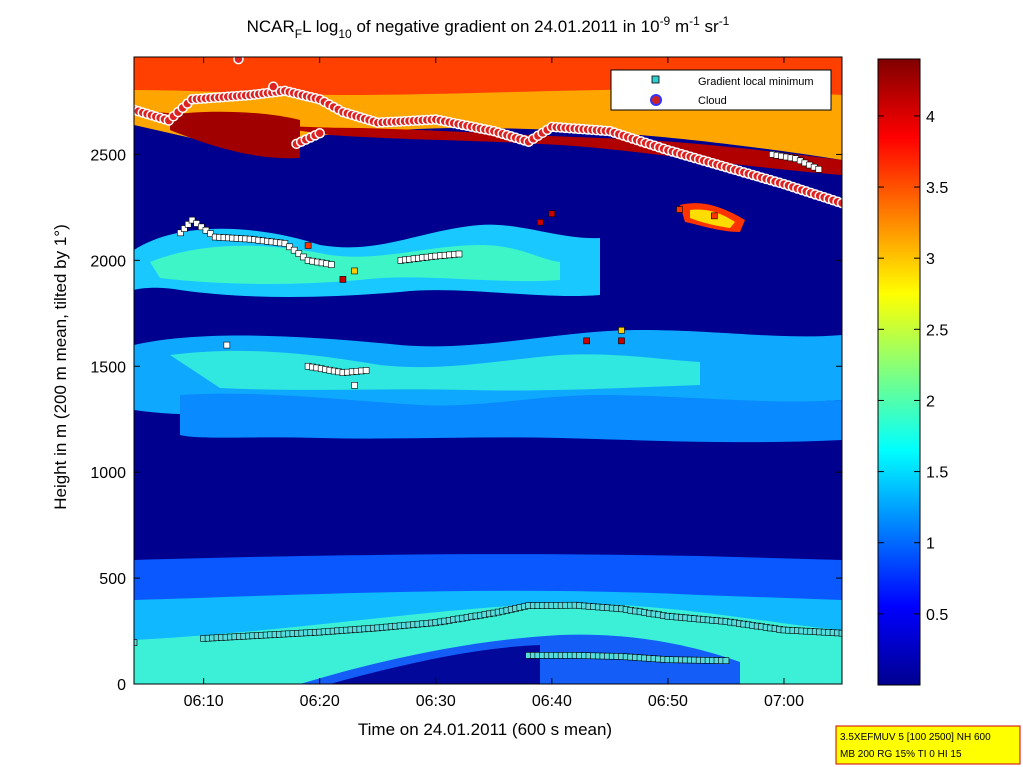  I want to click on x-tick-label: 06:10, so click(204, 701).